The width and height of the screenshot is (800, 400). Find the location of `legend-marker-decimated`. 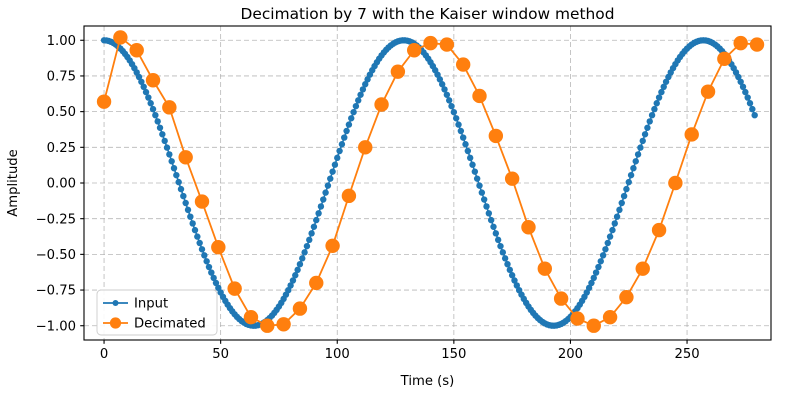

legend-marker-decimated is located at coordinates (115, 323).